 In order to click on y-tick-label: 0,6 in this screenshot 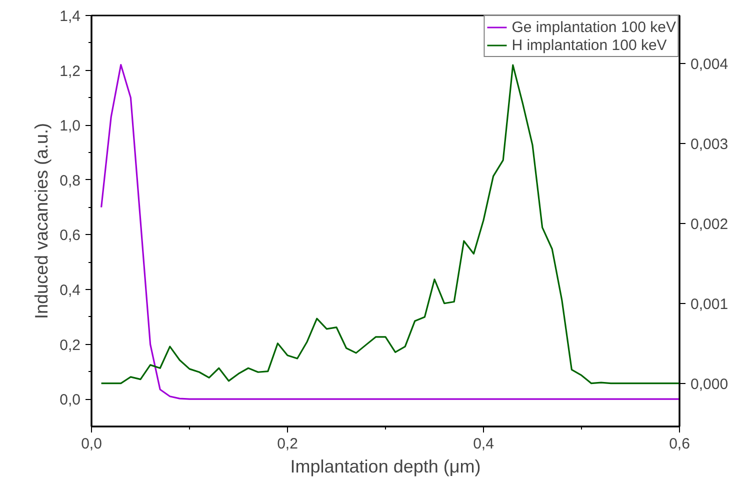, I will do `click(70, 235)`.